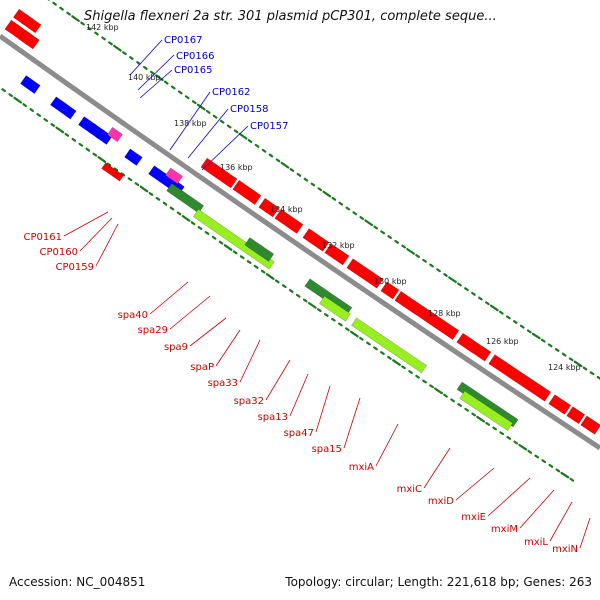 Image resolution: width=600 pixels, height=600 pixels. Describe the element at coordinates (504, 529) in the screenshot. I see `gene-label: mxiM` at that location.